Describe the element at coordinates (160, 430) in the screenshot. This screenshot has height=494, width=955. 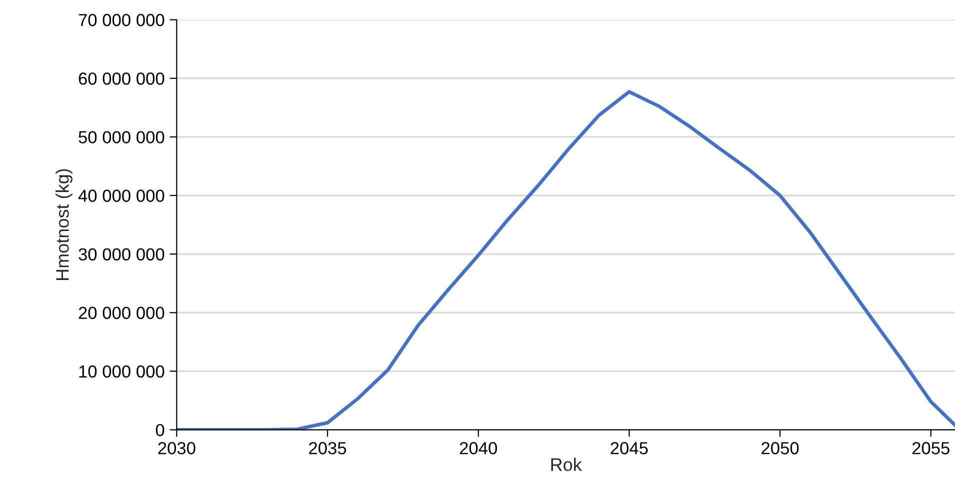
I see `y-tick-label: 0` at that location.